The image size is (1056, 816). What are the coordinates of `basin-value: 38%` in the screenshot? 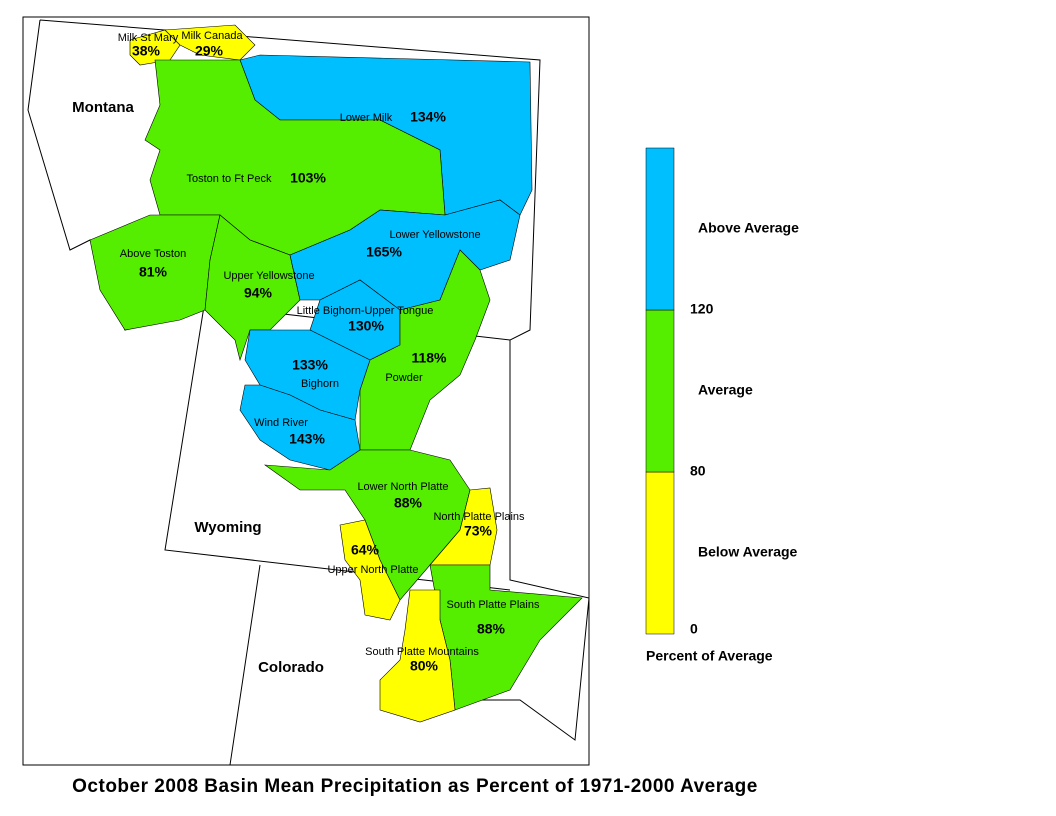 It's located at (146, 51).